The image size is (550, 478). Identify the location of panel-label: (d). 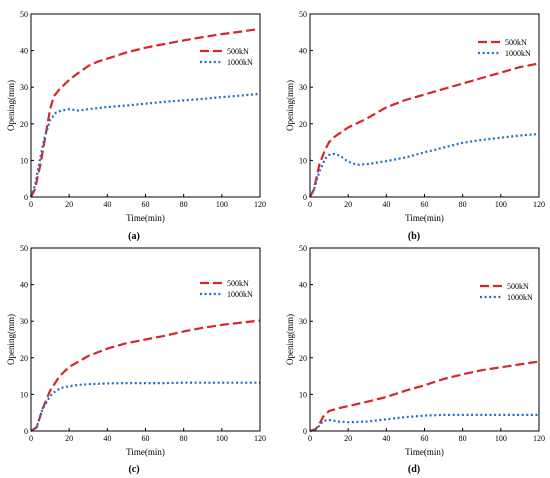
(414, 469).